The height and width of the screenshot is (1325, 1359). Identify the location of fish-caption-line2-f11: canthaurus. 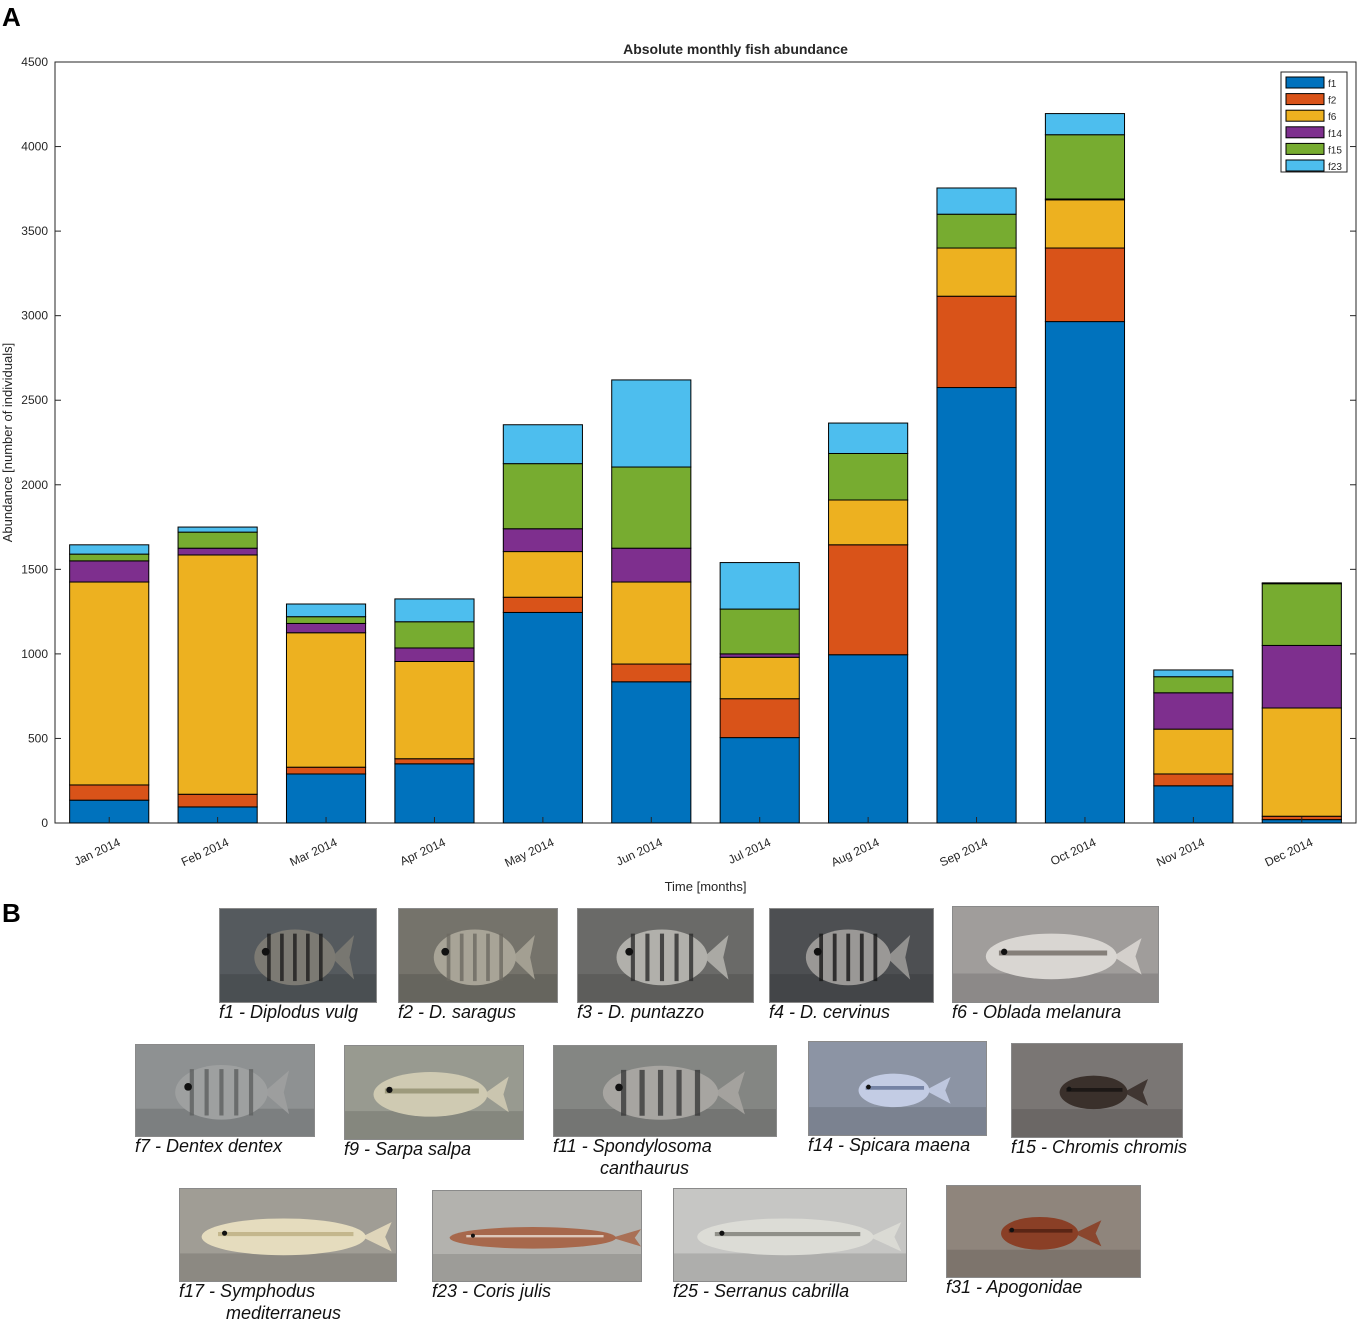
(645, 1168).